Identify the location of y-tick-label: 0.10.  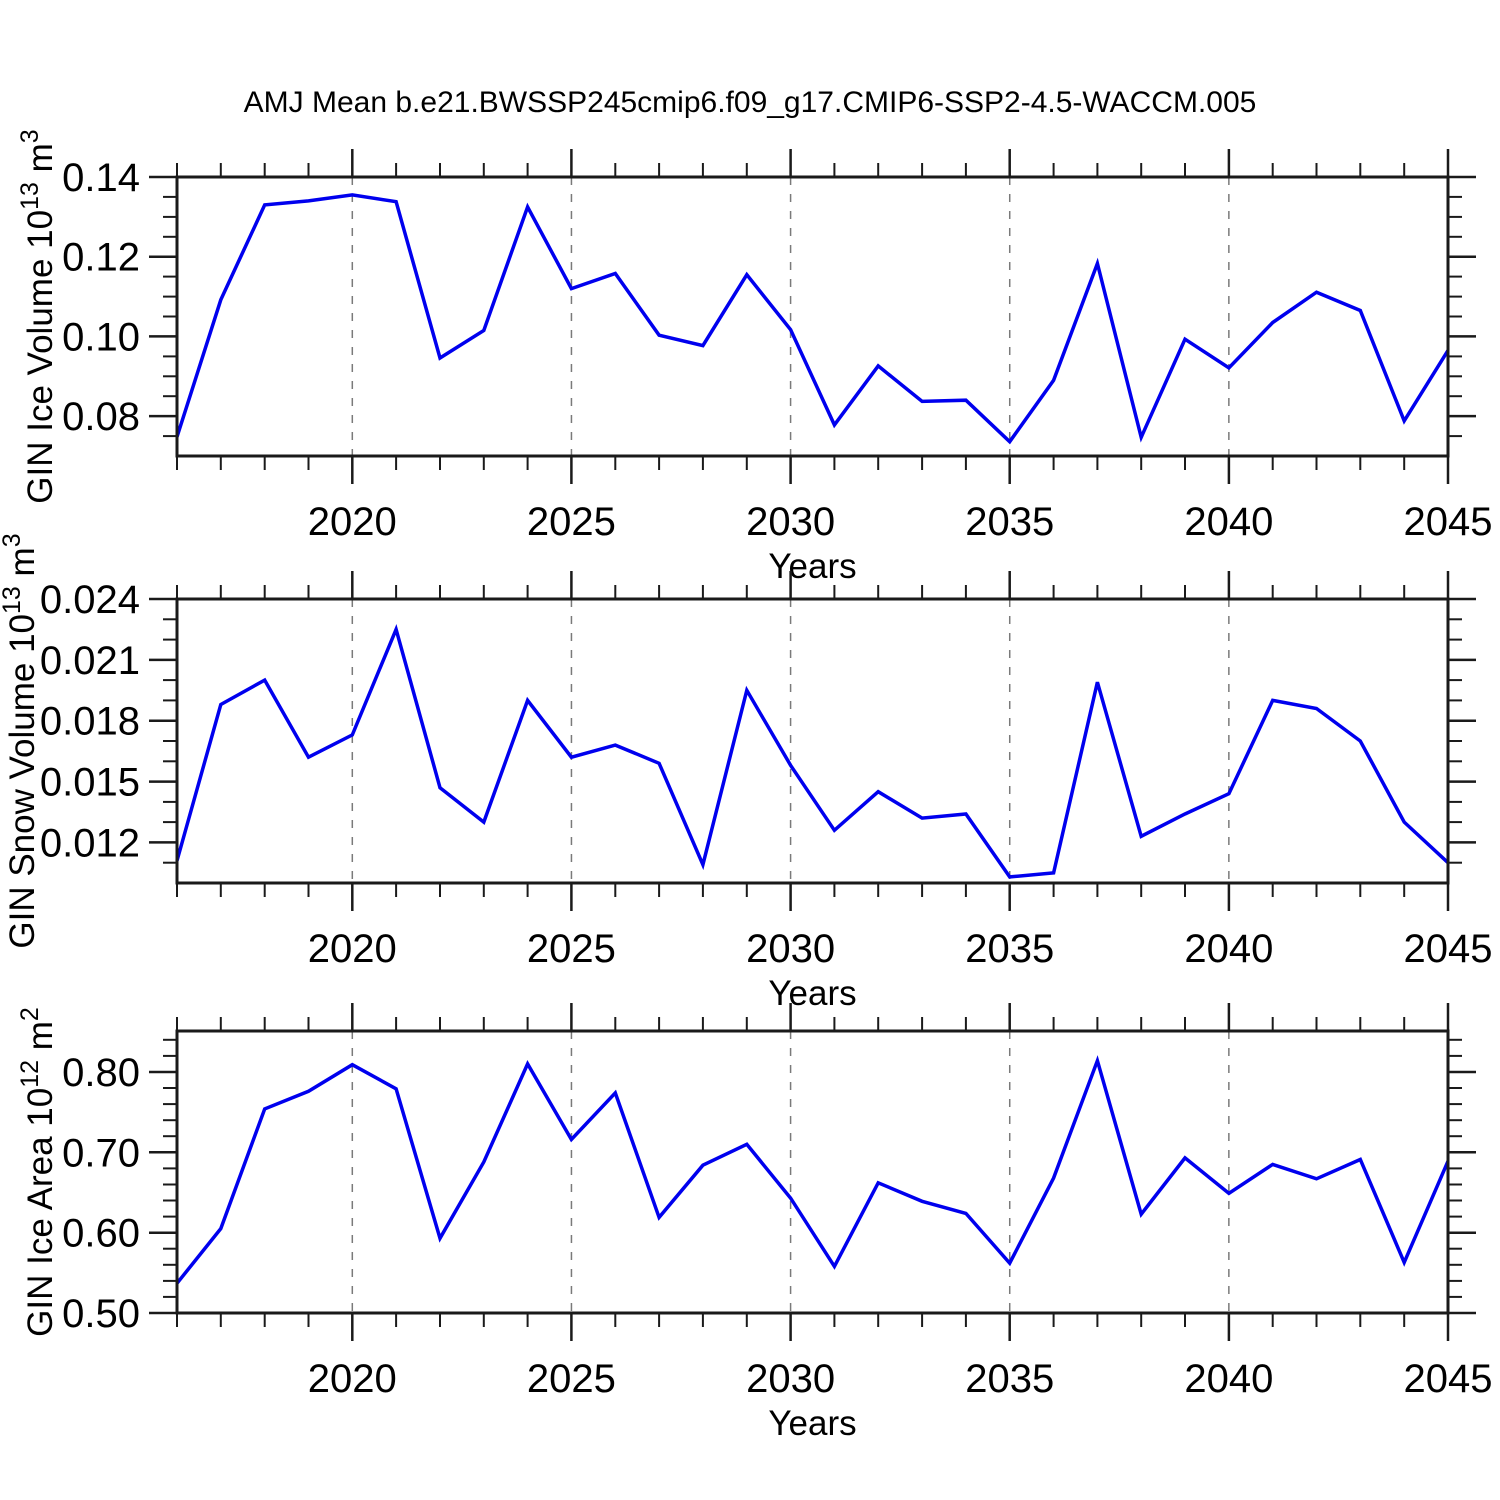
(101, 337).